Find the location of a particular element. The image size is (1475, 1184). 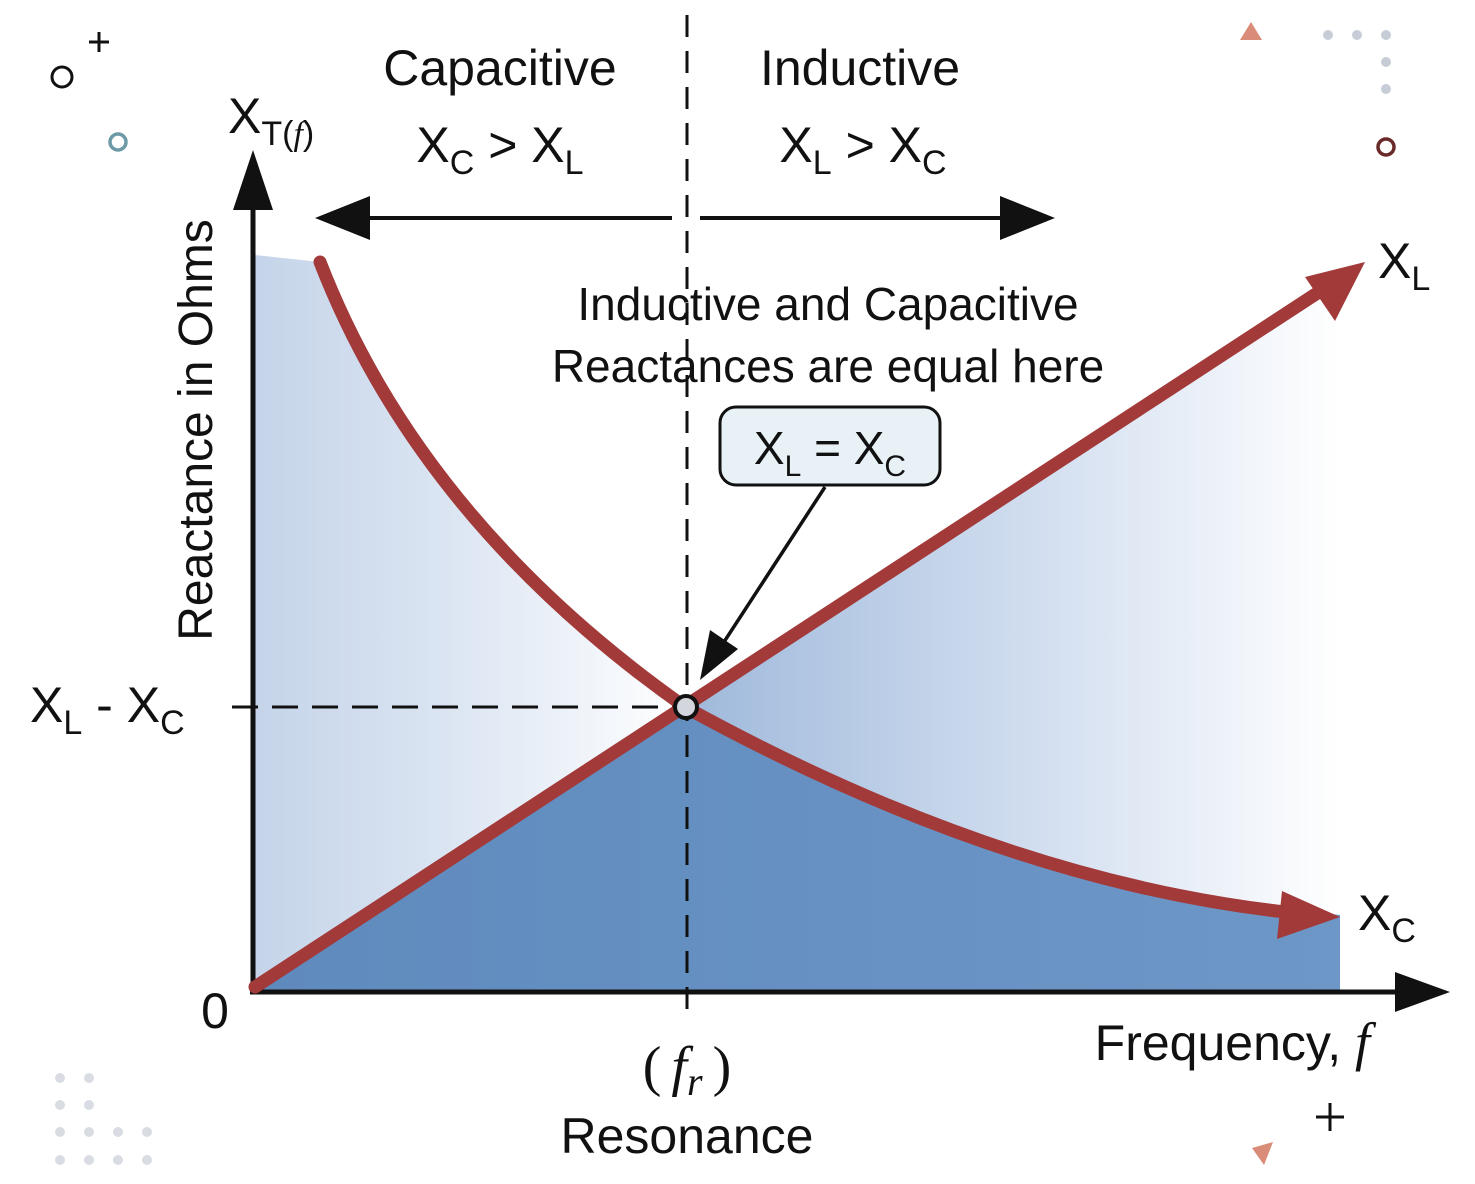

capacitive-region-title: Capacitive is located at coordinates (499, 68).